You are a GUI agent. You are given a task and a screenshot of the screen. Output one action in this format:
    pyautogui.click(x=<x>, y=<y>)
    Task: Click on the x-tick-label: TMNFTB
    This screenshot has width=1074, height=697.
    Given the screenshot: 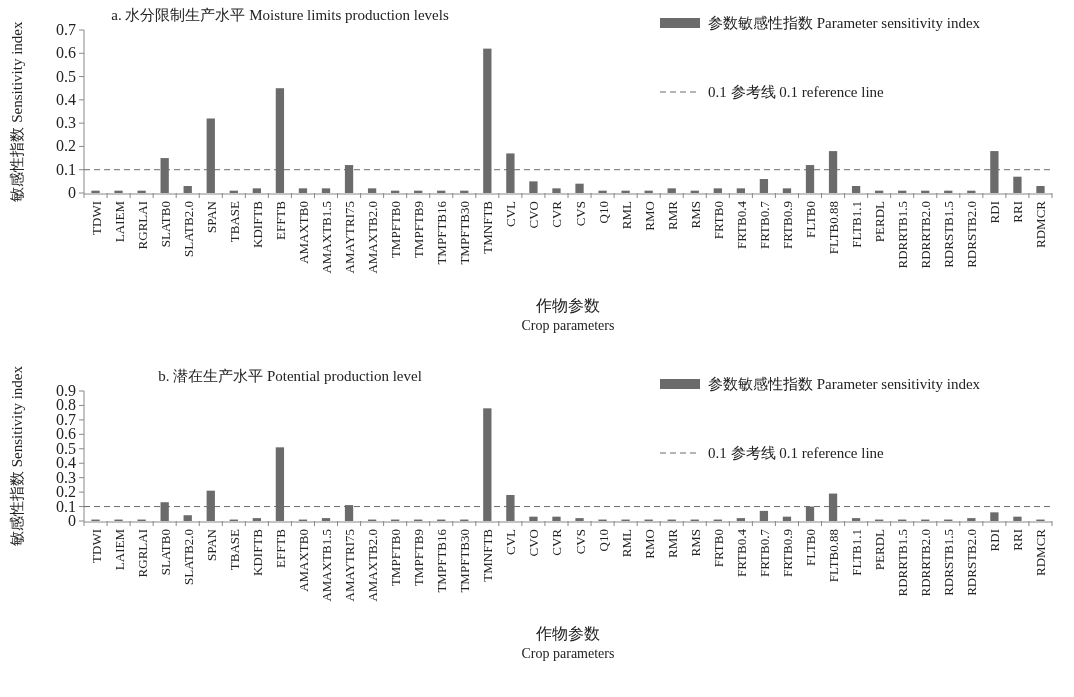 What is the action you would take?
    pyautogui.click(x=488, y=555)
    